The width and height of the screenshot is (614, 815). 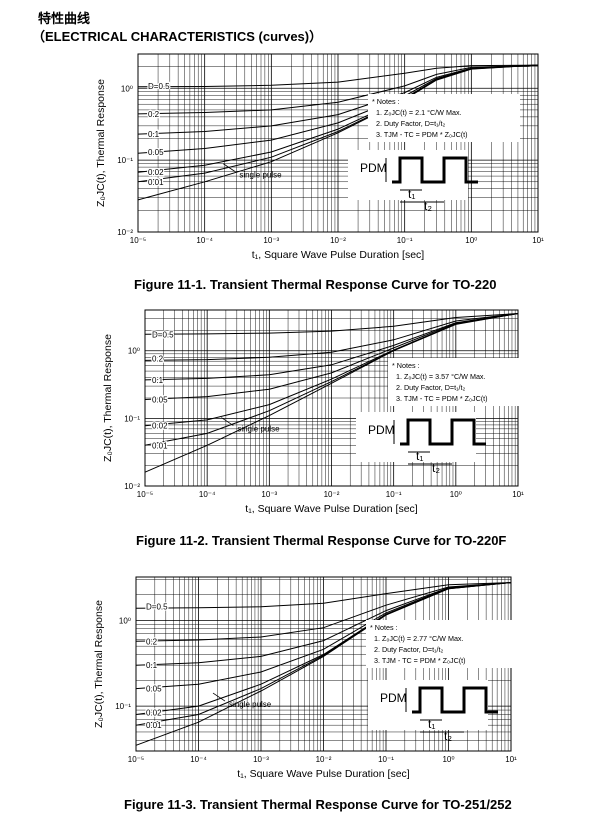 What do you see at coordinates (338, 143) in the screenshot?
I see `plot-frame` at bounding box center [338, 143].